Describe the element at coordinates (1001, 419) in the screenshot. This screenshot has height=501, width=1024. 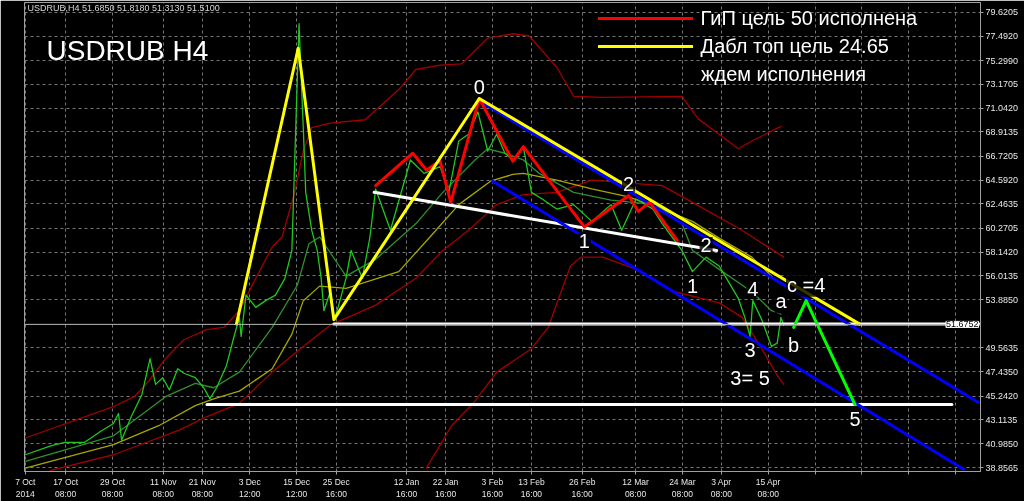
I see `y-tick-label: 43.1135` at that location.